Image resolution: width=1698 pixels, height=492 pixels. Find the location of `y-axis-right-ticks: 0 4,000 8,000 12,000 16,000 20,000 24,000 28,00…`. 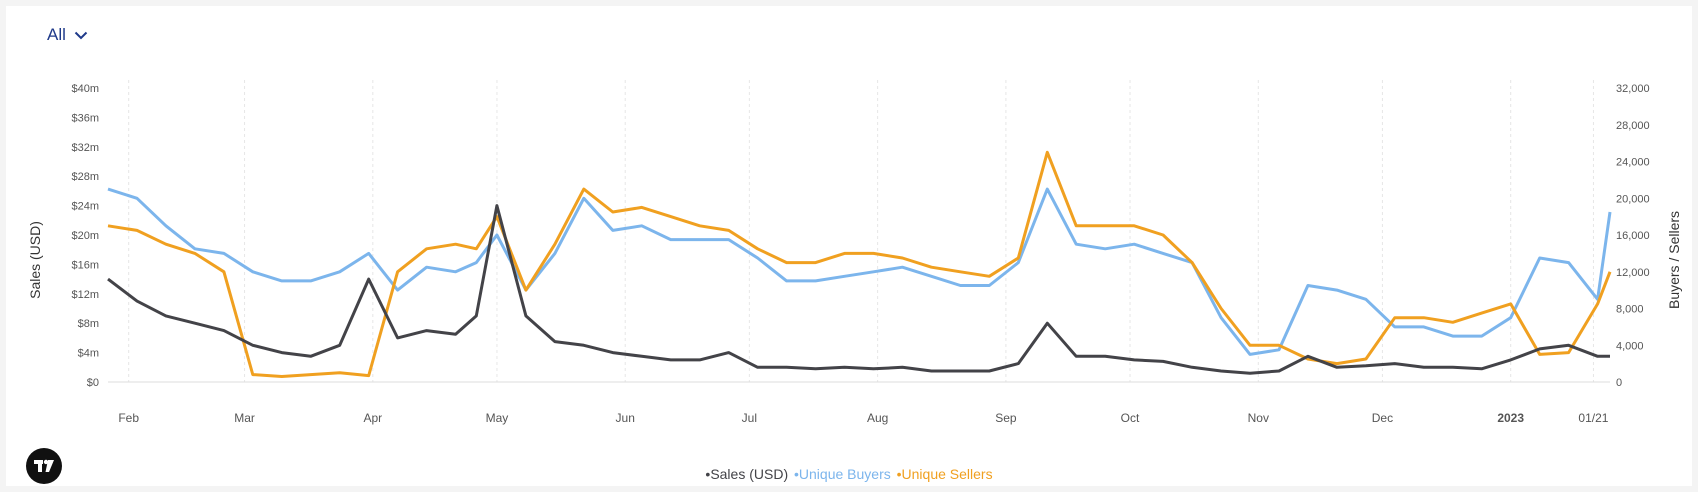

y-axis-right-ticks: 0 4,000 8,000 12,000 16,000 20,000 24,000 28,00… is located at coordinates (1633, 236).